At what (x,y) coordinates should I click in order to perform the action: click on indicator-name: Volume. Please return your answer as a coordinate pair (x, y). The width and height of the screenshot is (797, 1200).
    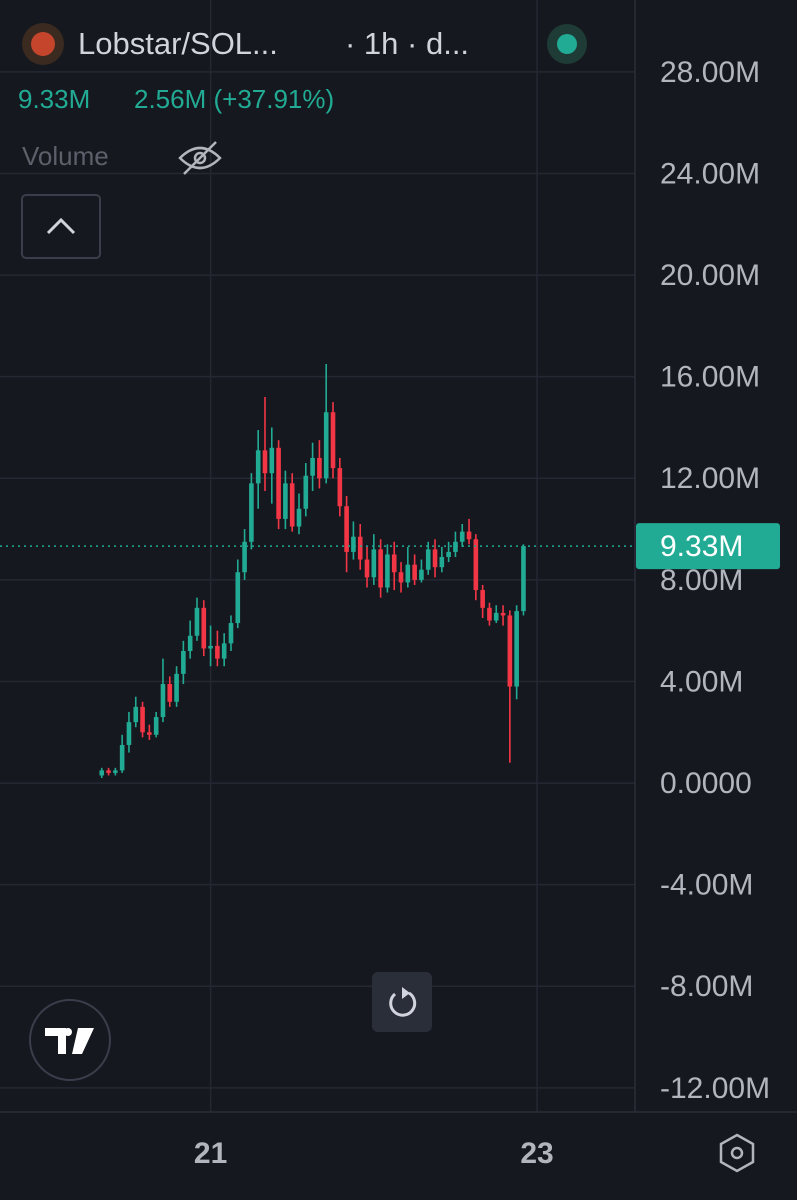
    Looking at the image, I should click on (65, 156).